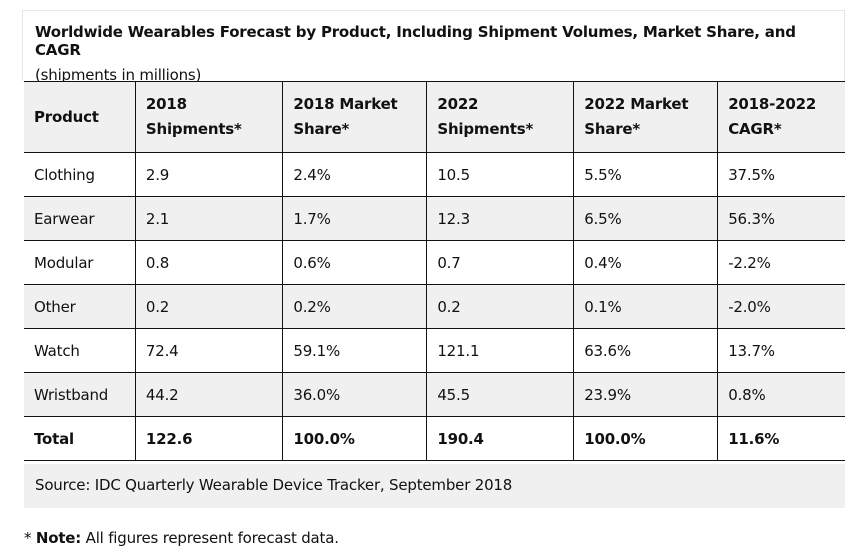  I want to click on value-cell: 5.5%, so click(646, 174).